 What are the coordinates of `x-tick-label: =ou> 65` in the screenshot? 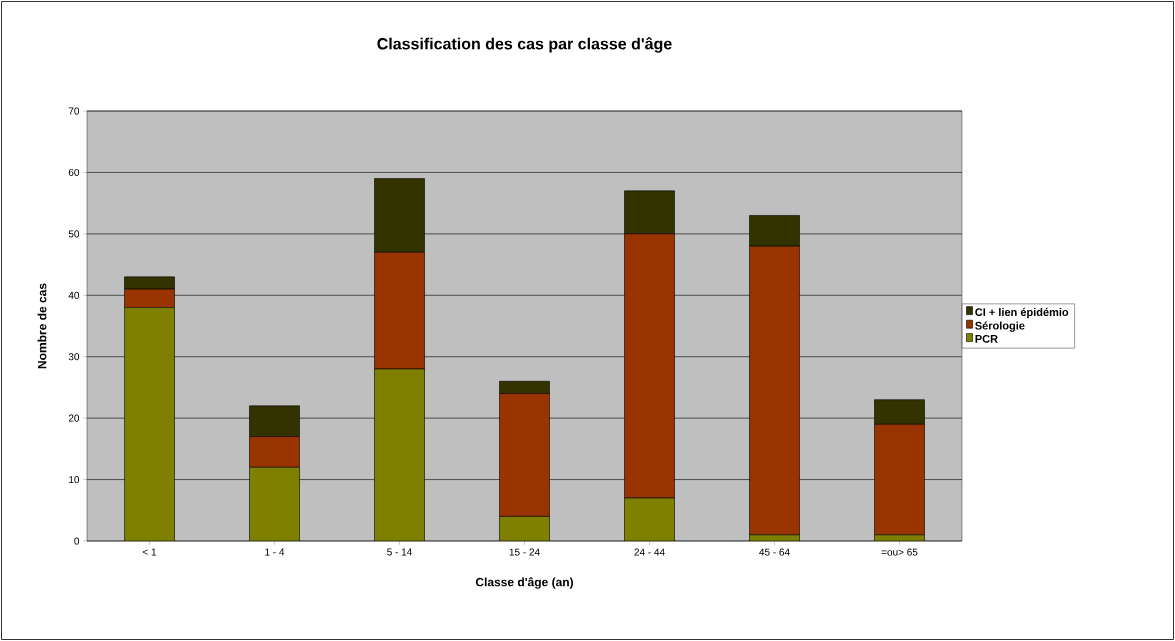 It's located at (899, 552).